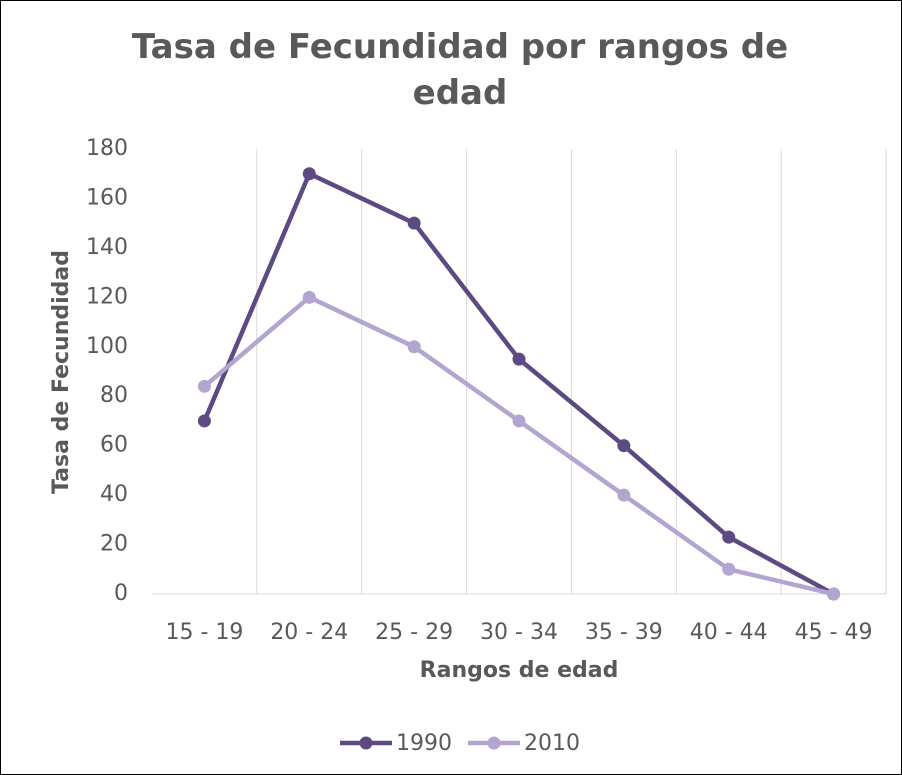 The height and width of the screenshot is (775, 902). I want to click on x-tick-label: 40 - 44, so click(729, 632).